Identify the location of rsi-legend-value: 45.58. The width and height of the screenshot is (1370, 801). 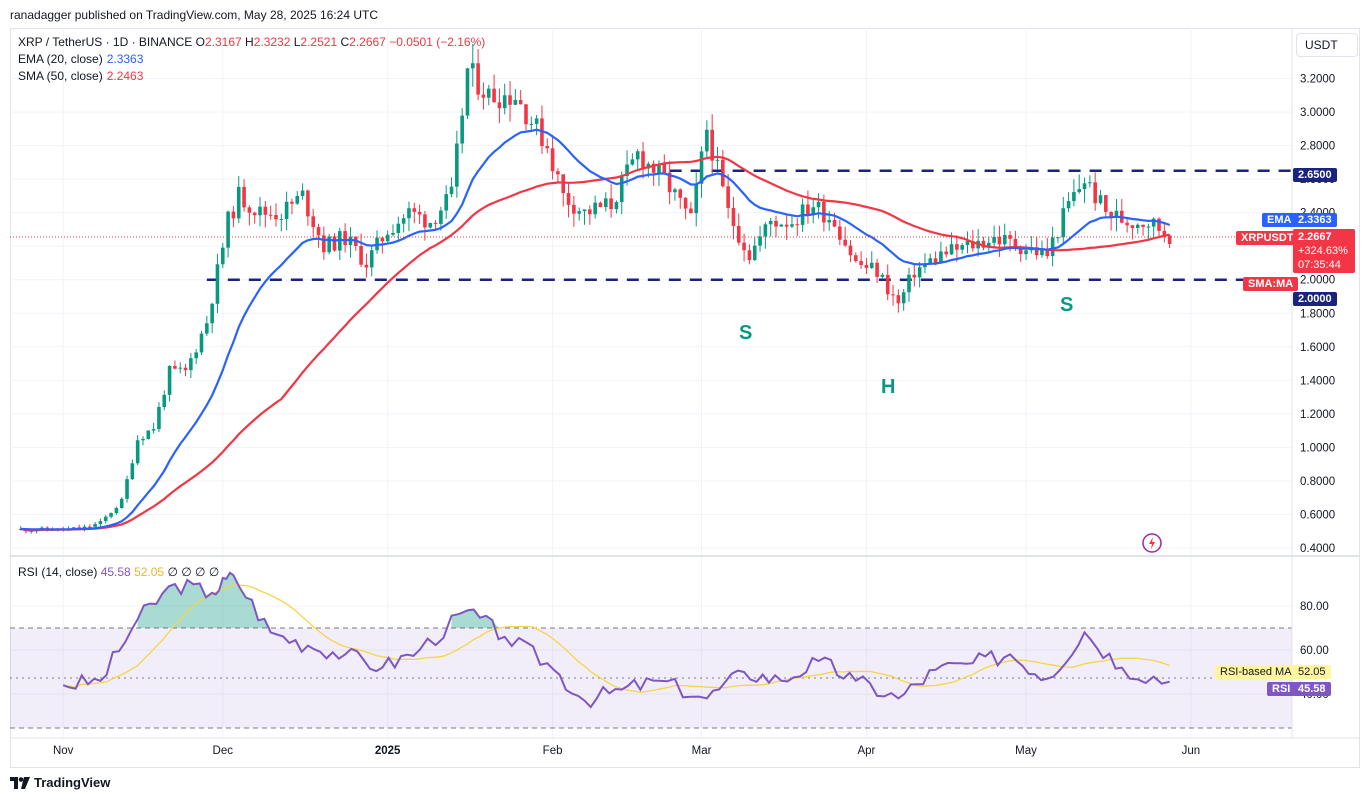
(115, 572).